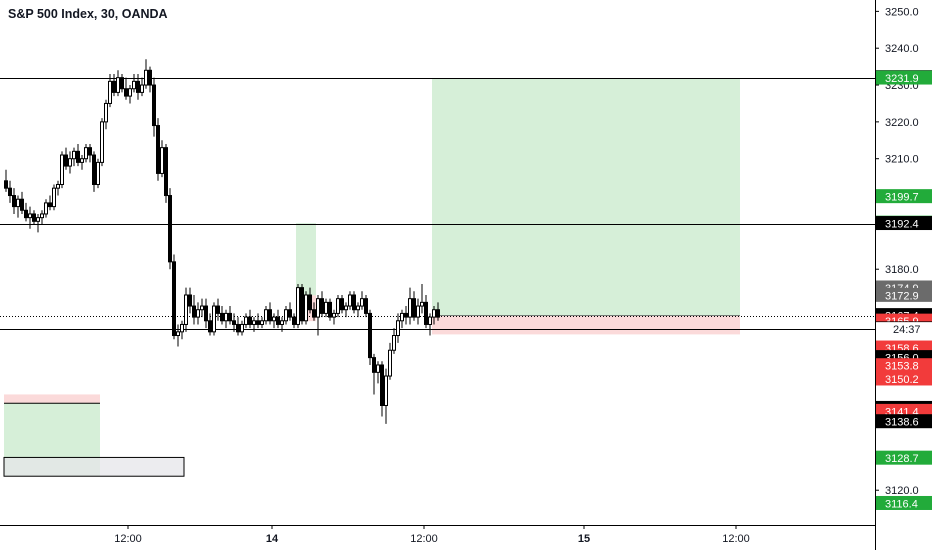  I want to click on price-label: 3192.4, so click(904, 223).